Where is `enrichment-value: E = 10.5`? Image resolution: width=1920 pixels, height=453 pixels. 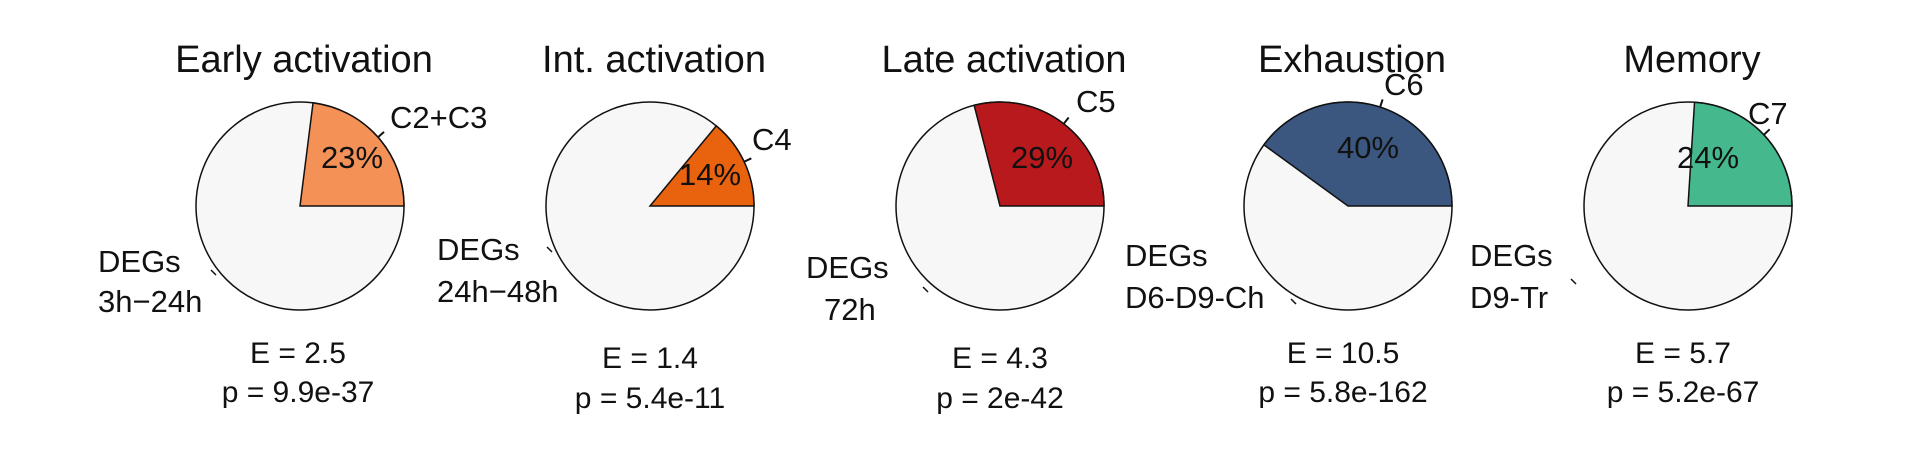 enrichment-value: E = 10.5 is located at coordinates (1343, 353).